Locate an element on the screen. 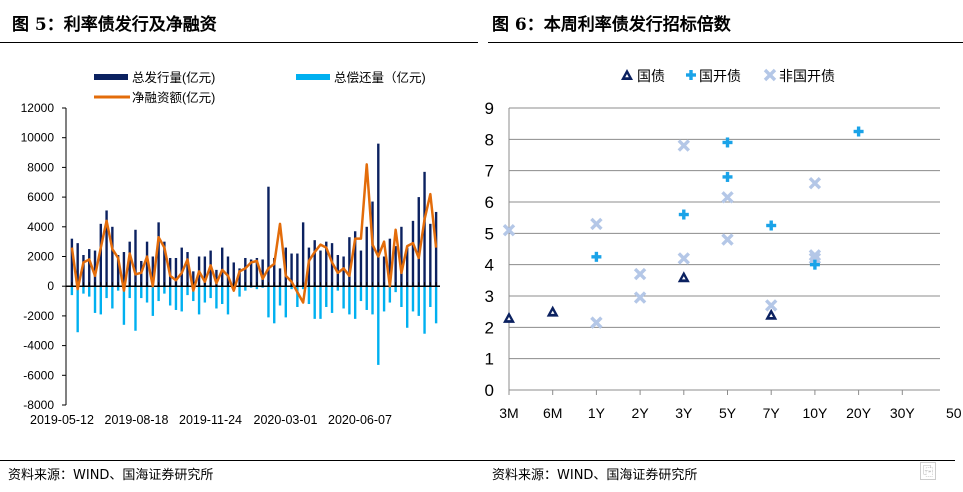  x-tick-label: 2020-06-07 is located at coordinates (360, 420).